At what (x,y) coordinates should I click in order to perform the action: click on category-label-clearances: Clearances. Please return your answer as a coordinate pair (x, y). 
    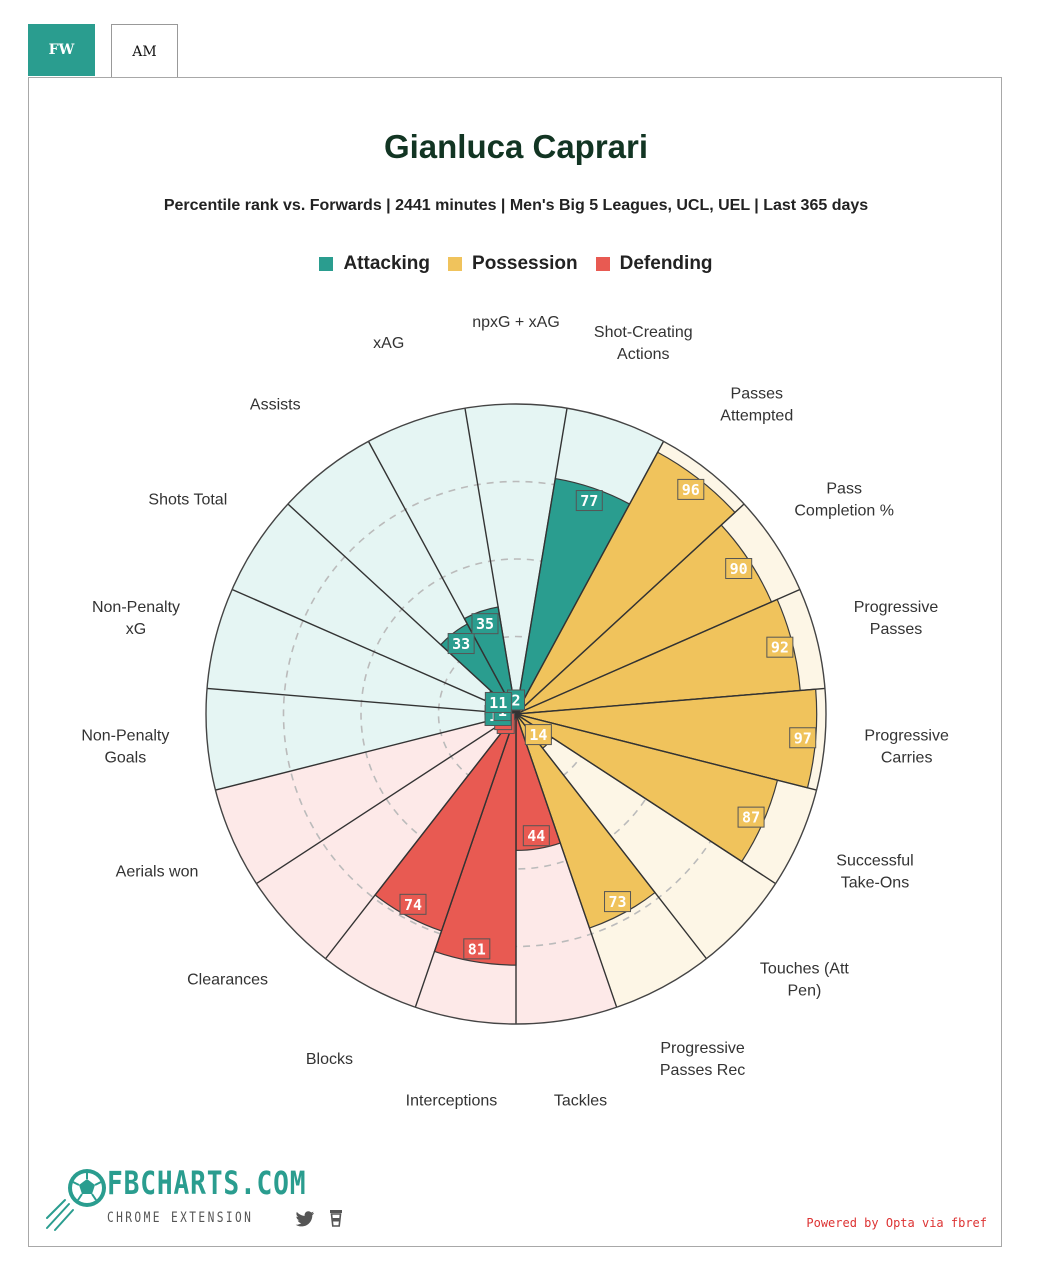
    Looking at the image, I should click on (227, 979).